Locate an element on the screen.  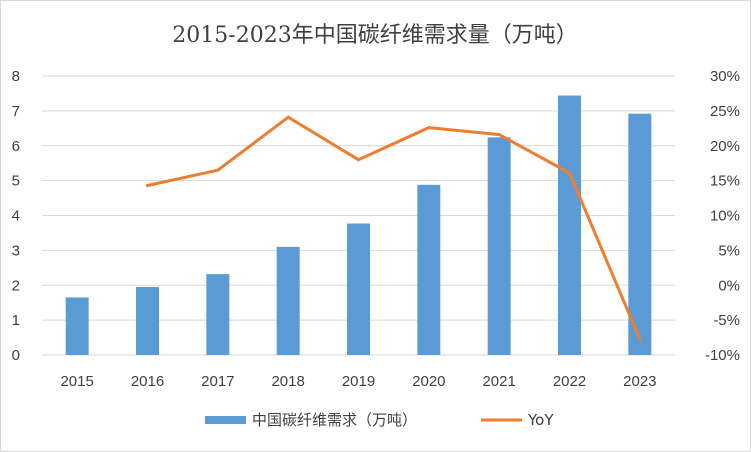
y-left-tick-label: 8 is located at coordinates (16, 76).